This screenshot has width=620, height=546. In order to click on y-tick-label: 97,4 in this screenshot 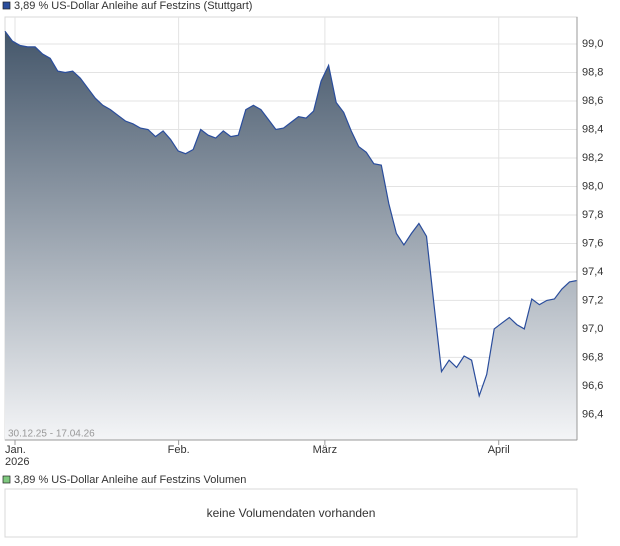, I will do `click(592, 272)`.